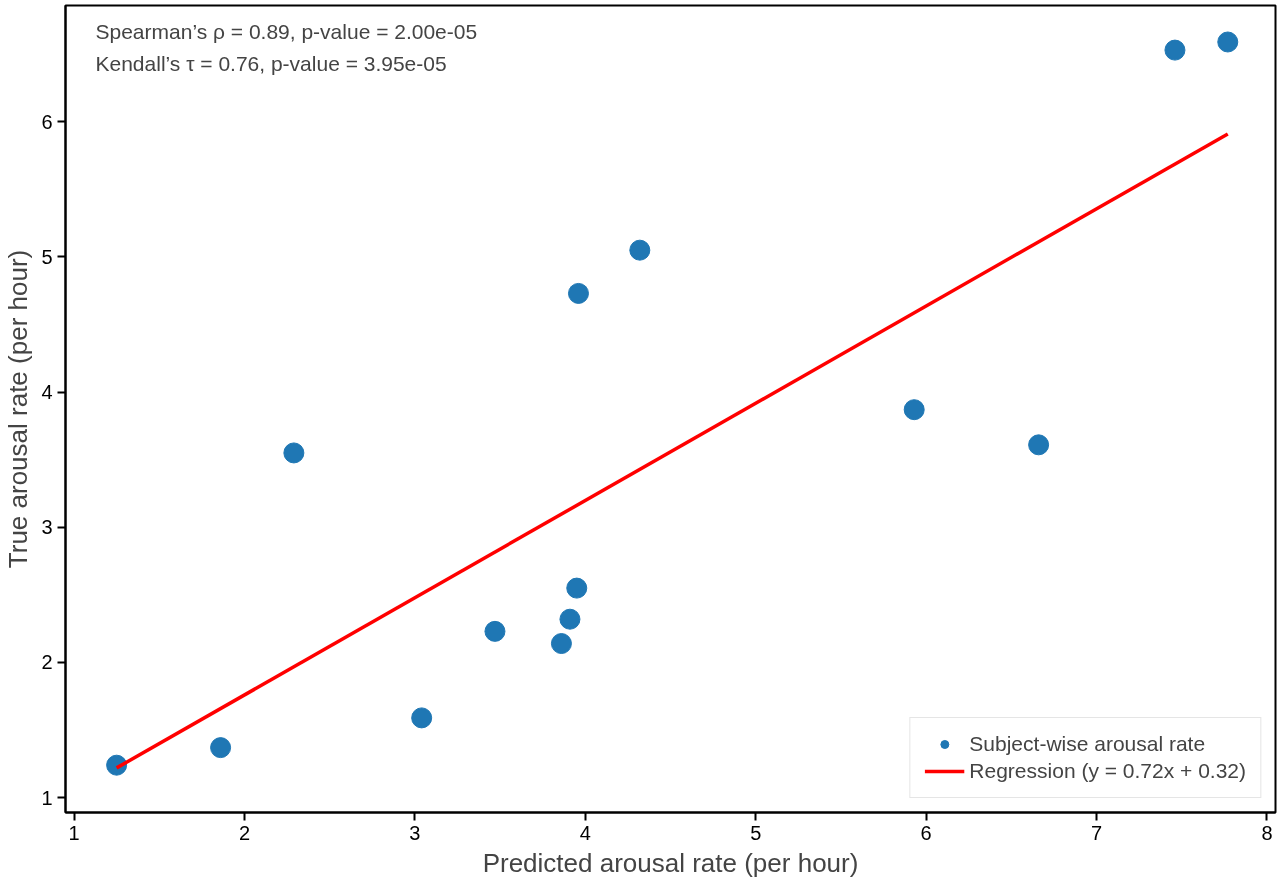 The height and width of the screenshot is (884, 1287). Describe the element at coordinates (47, 797) in the screenshot. I see `y-tick-label: 1` at that location.